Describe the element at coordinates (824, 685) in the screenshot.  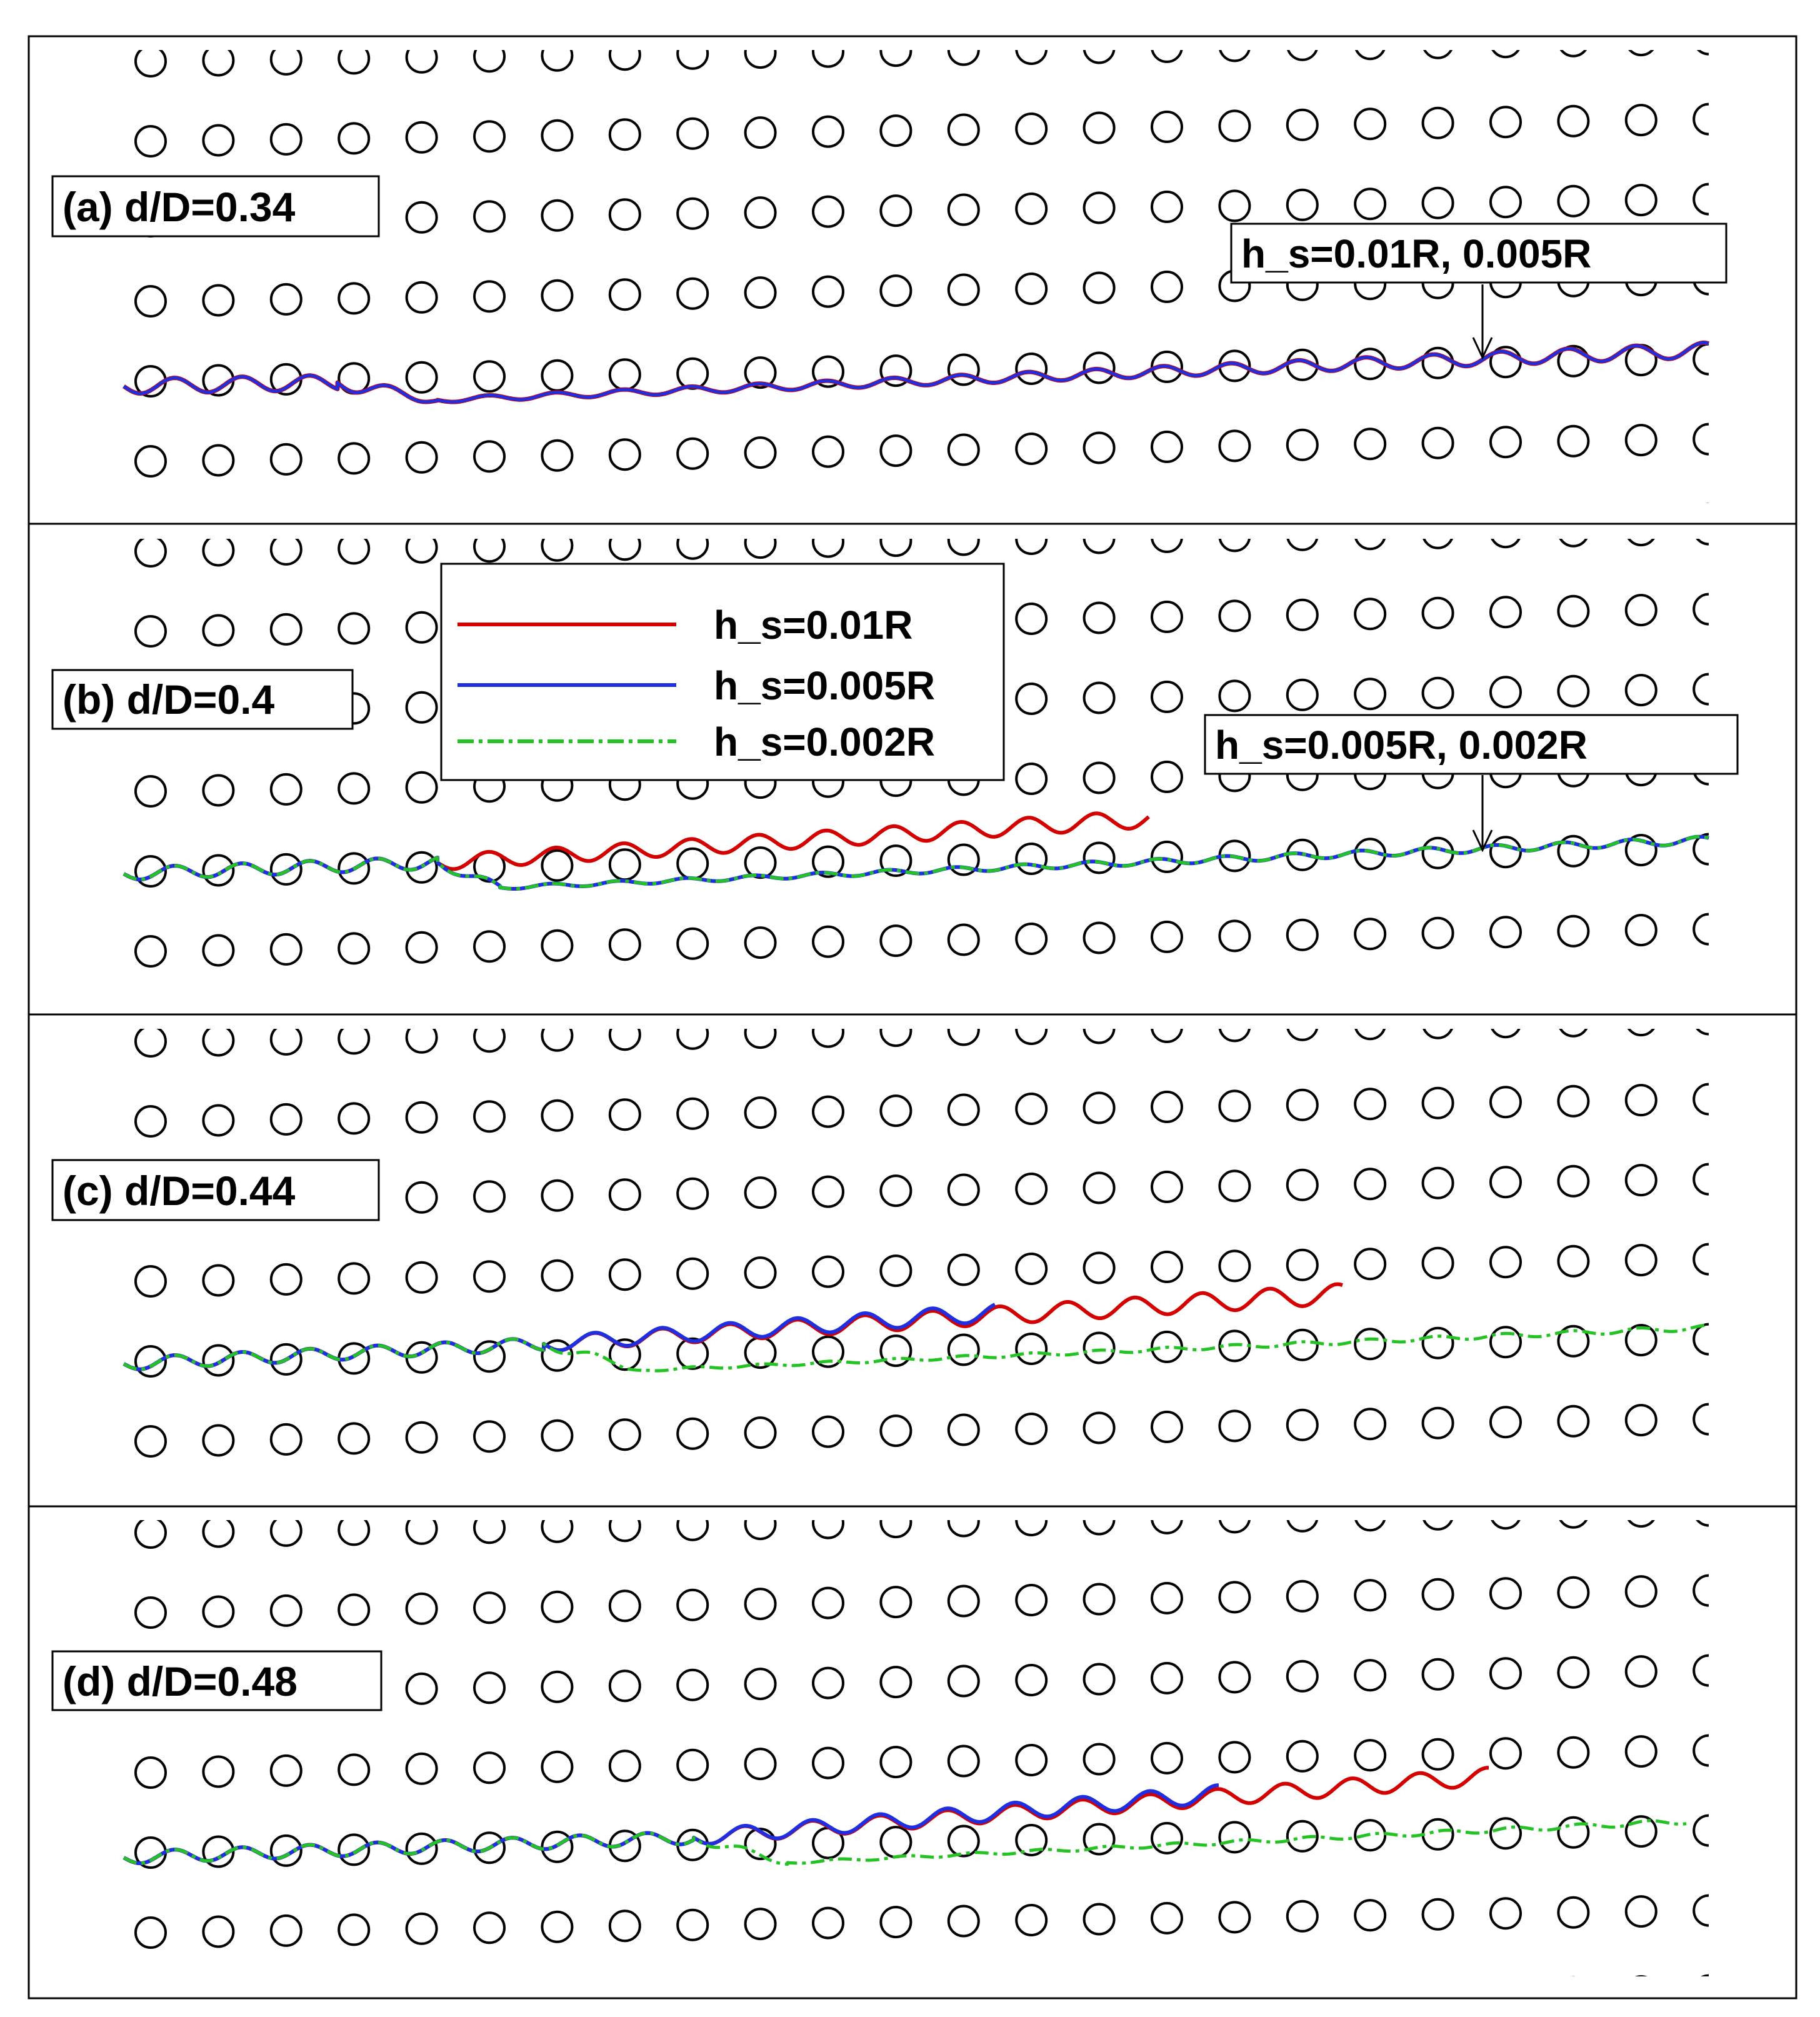
I see `legend-label: h_s=0.005R` at that location.